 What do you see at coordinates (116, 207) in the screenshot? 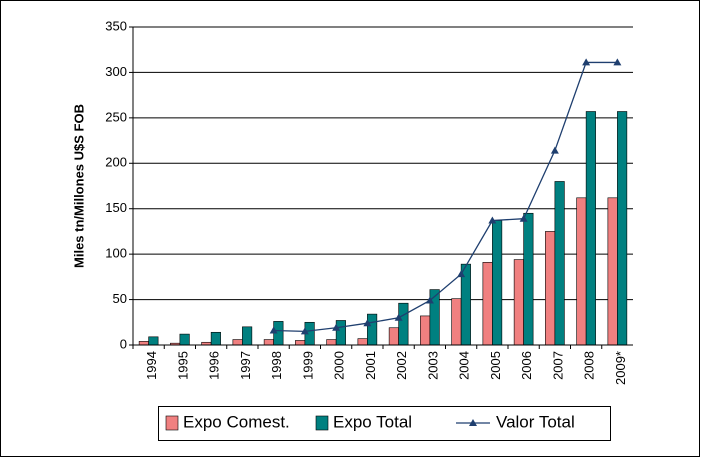
I see `y-tick-label: 150` at bounding box center [116, 207].